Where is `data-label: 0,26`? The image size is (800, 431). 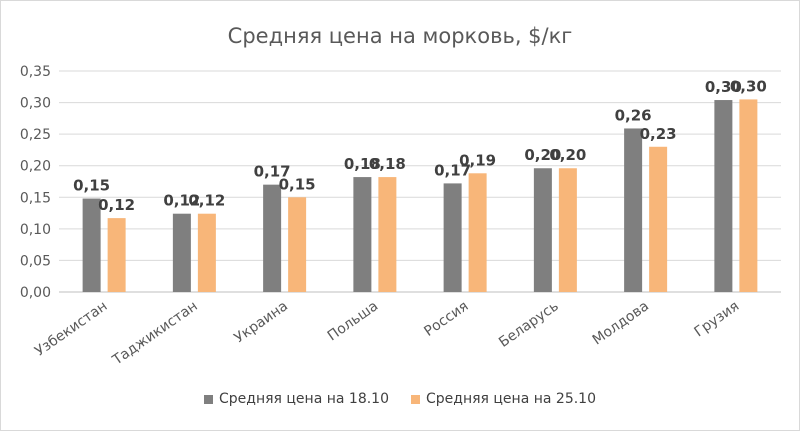
data-label: 0,26 is located at coordinates (633, 115).